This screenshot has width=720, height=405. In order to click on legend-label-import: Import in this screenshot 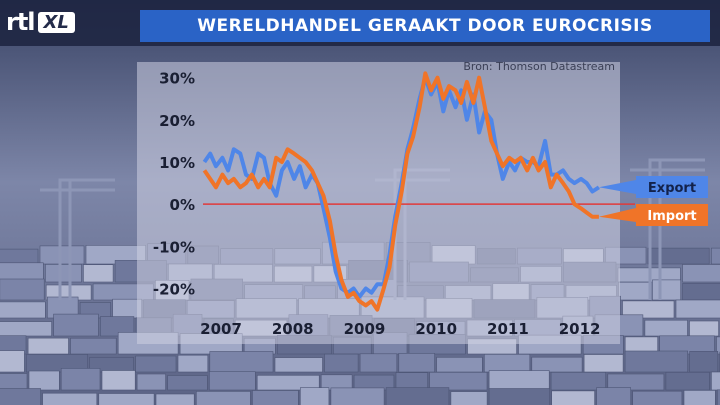, I will do `click(671, 216)`.